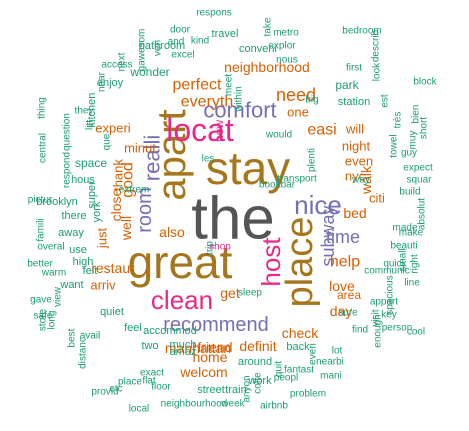  What do you see at coordinates (194, 404) in the screenshot?
I see `cloud-word: neighbourhood` at bounding box center [194, 404].